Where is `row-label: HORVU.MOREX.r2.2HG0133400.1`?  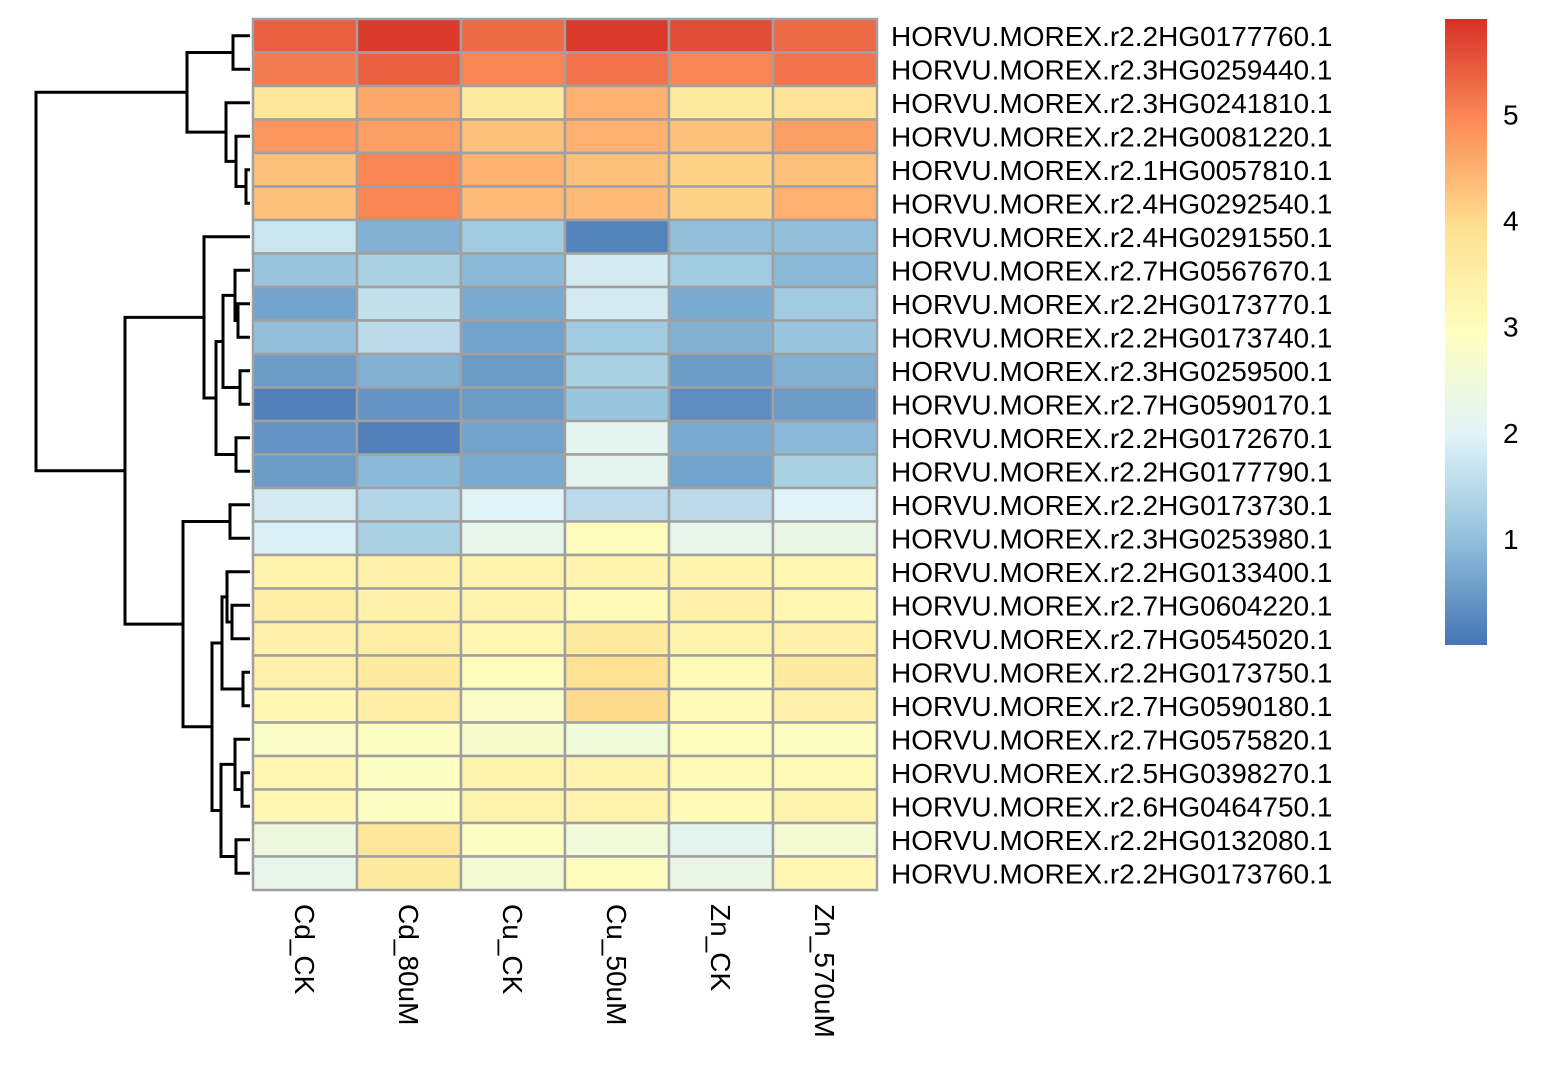
row-label: HORVU.MOREX.r2.2HG0133400.1 is located at coordinates (1111, 572).